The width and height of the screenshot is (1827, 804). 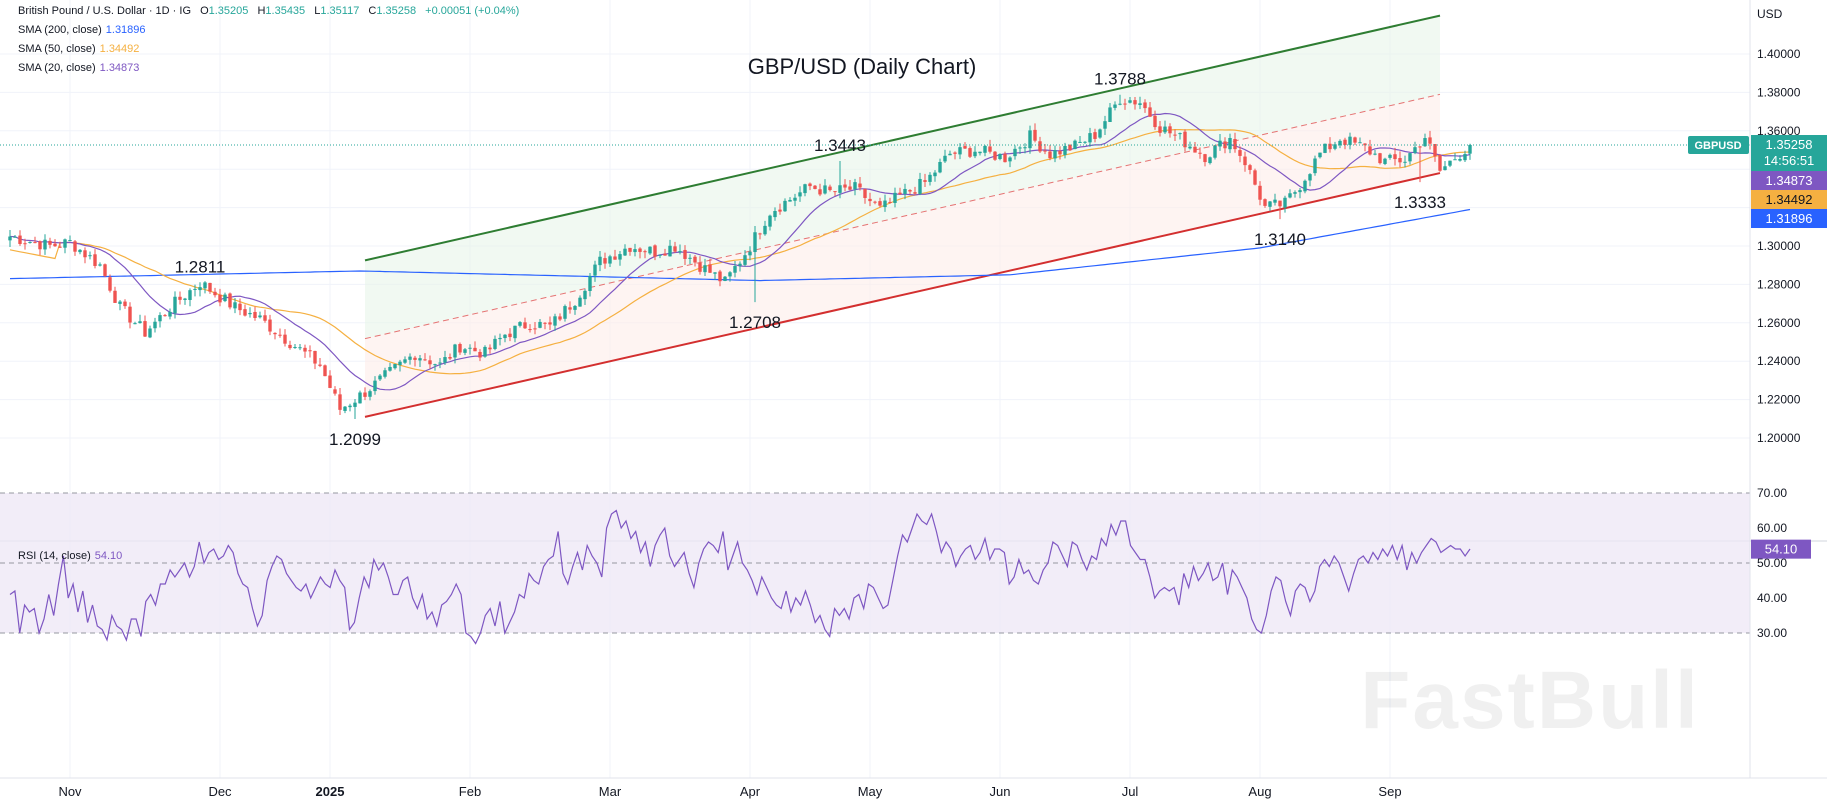 I want to click on currency-label: USD, so click(x=1770, y=14).